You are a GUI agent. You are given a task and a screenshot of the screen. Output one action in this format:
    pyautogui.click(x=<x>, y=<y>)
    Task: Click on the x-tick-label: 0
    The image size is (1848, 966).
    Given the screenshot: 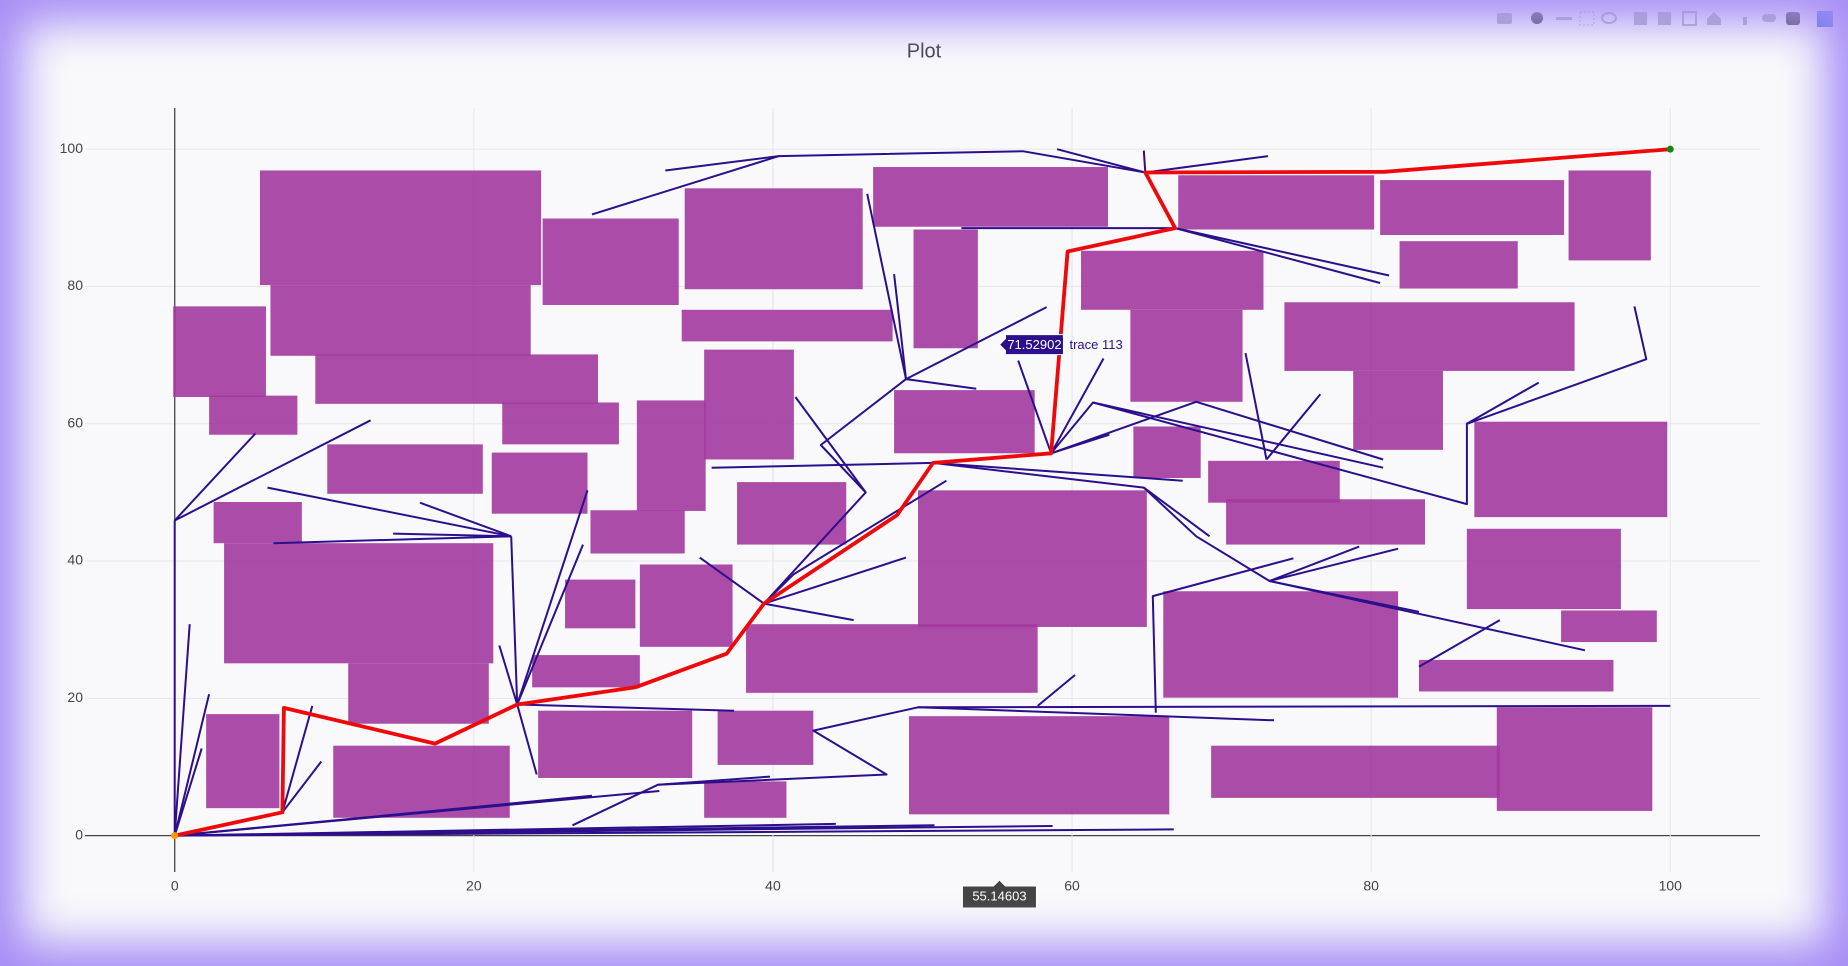 What is the action you would take?
    pyautogui.click(x=175, y=886)
    